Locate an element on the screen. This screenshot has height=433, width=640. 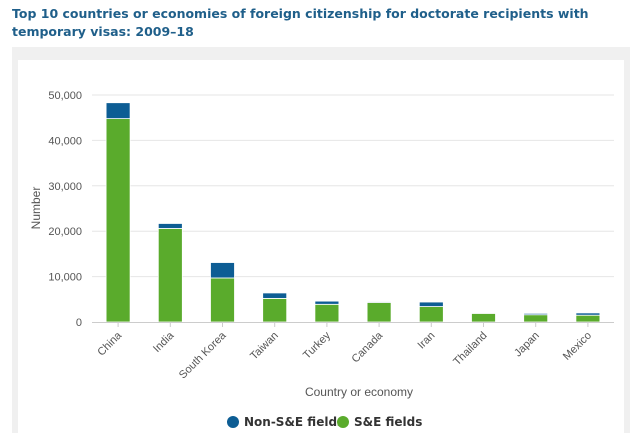
y-tick-label: 20,000 is located at coordinates (65, 232).